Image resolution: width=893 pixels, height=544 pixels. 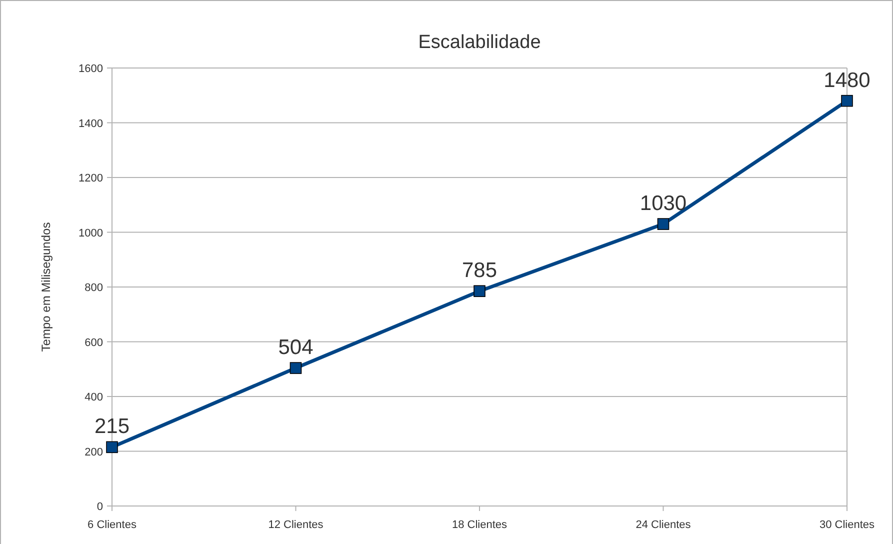 What do you see at coordinates (93, 398) in the screenshot?
I see `y-tick-label: 400` at bounding box center [93, 398].